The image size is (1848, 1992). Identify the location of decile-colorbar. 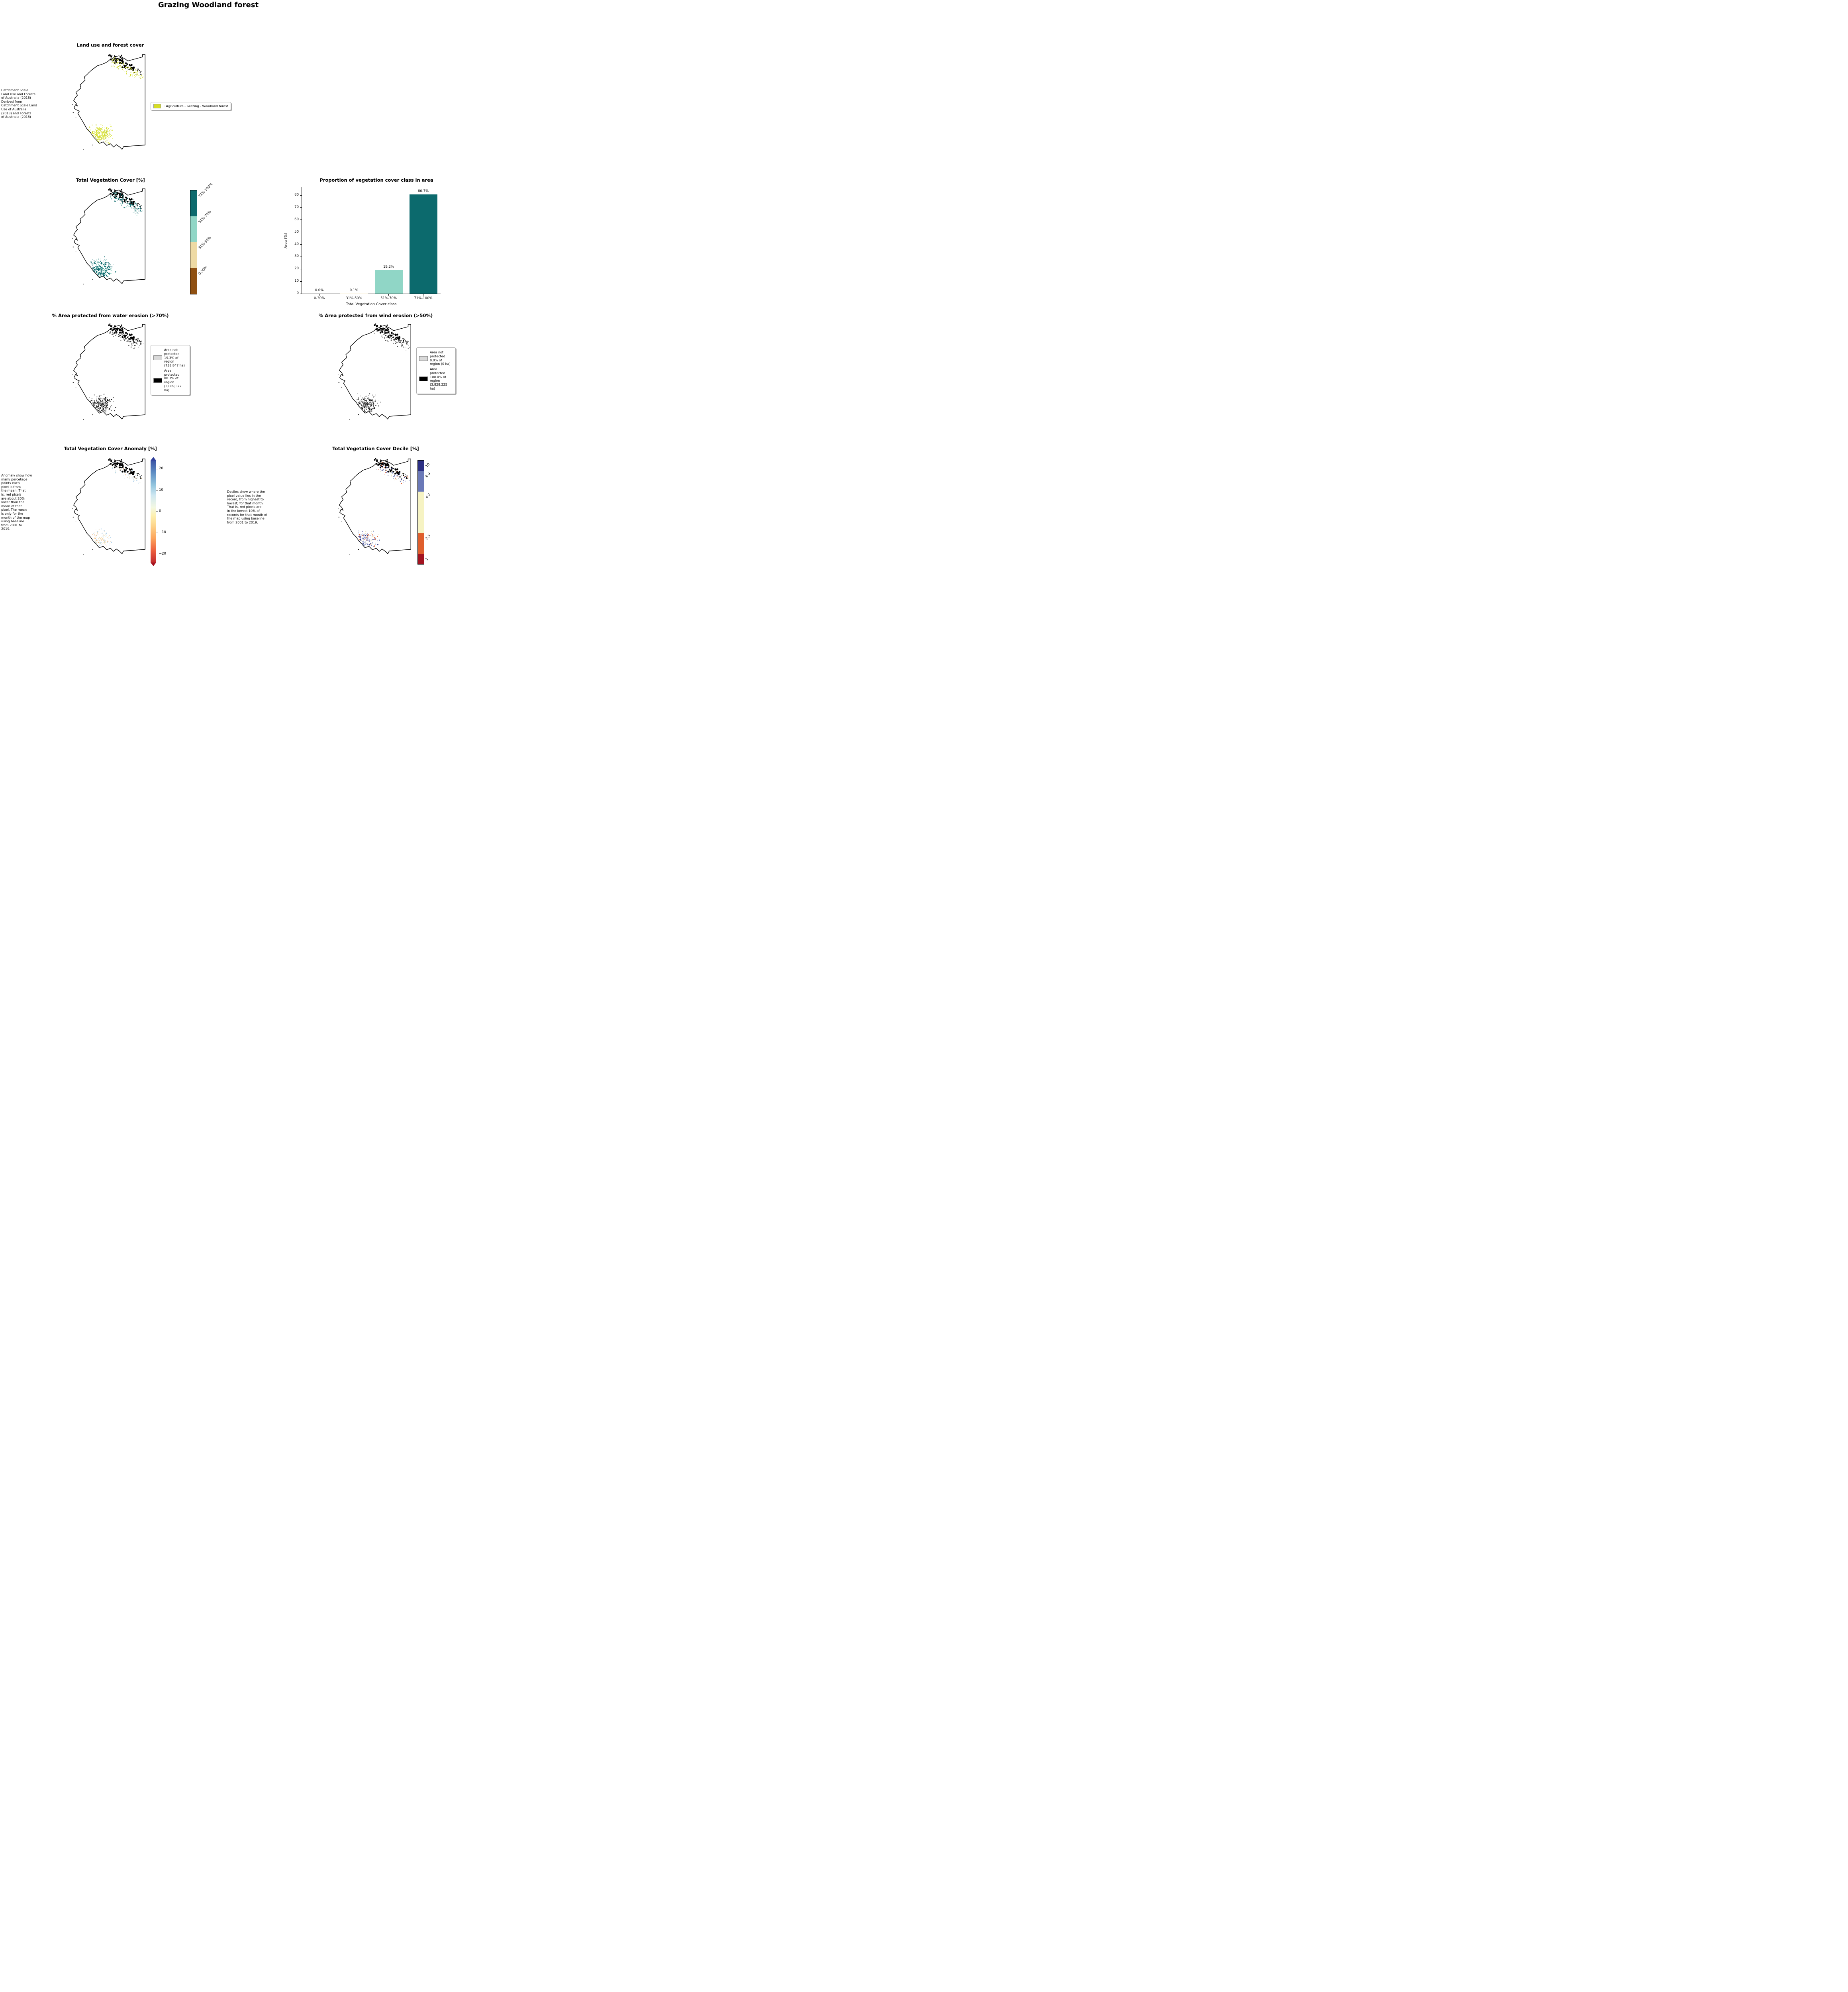
(421, 512).